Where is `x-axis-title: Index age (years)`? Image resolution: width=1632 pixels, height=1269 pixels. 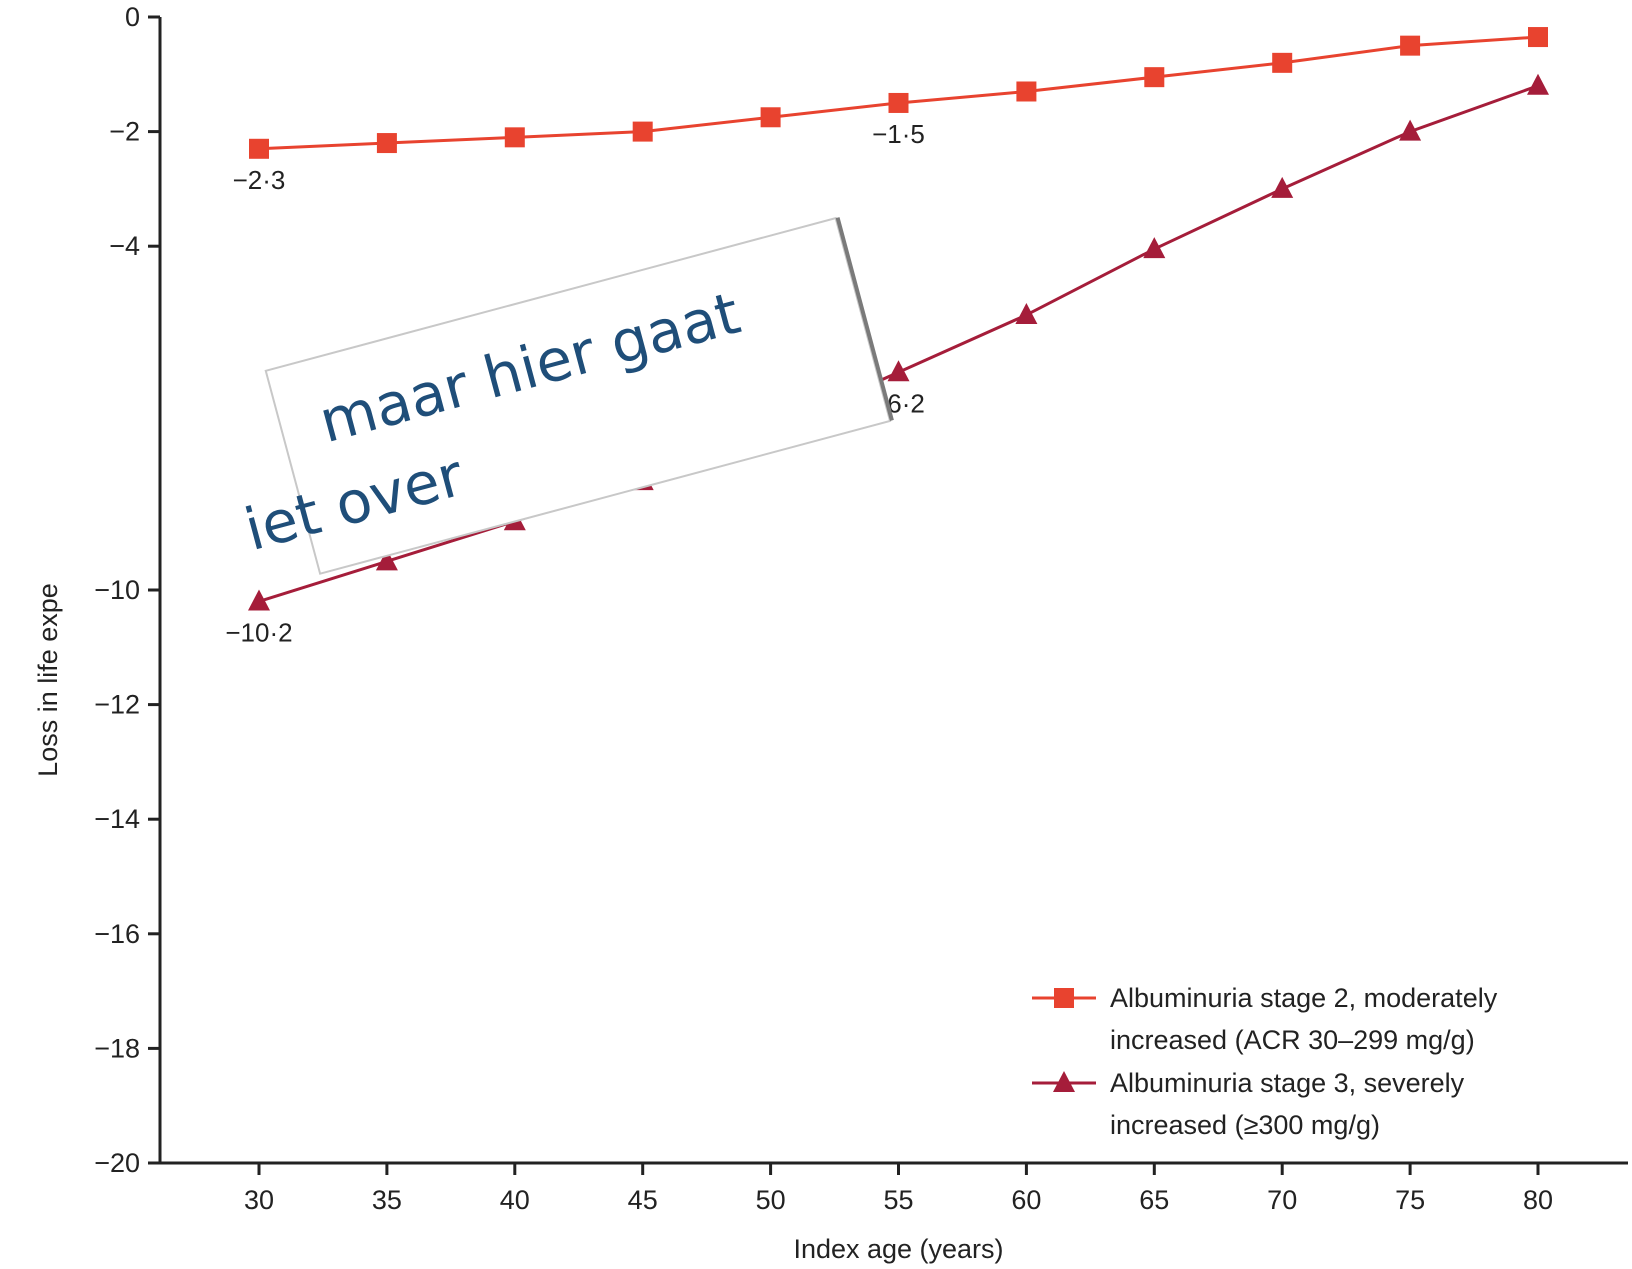 x-axis-title: Index age (years) is located at coordinates (898, 1249).